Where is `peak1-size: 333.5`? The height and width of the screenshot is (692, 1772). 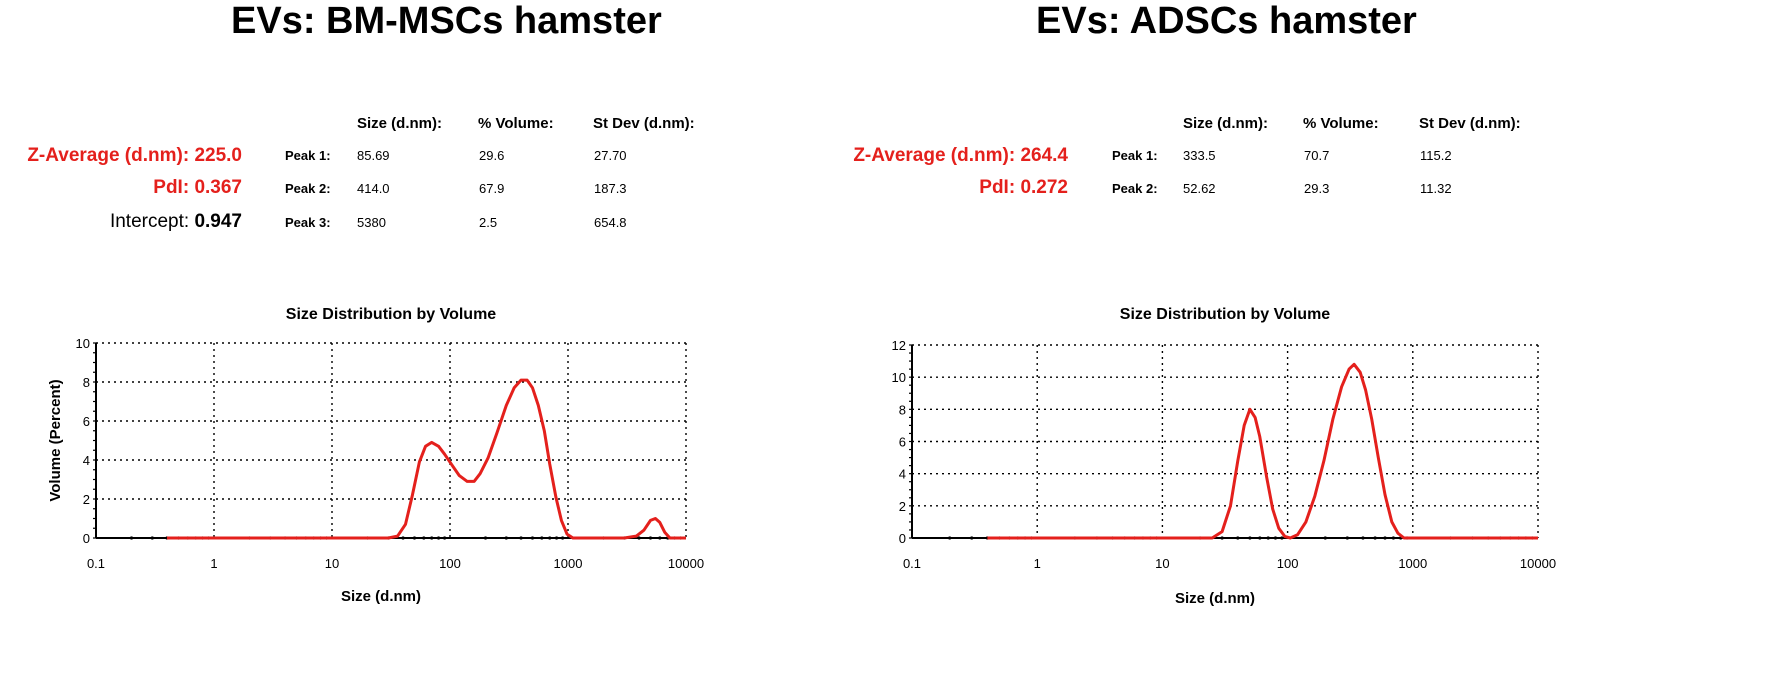
peak1-size: 333.5 is located at coordinates (1199, 155).